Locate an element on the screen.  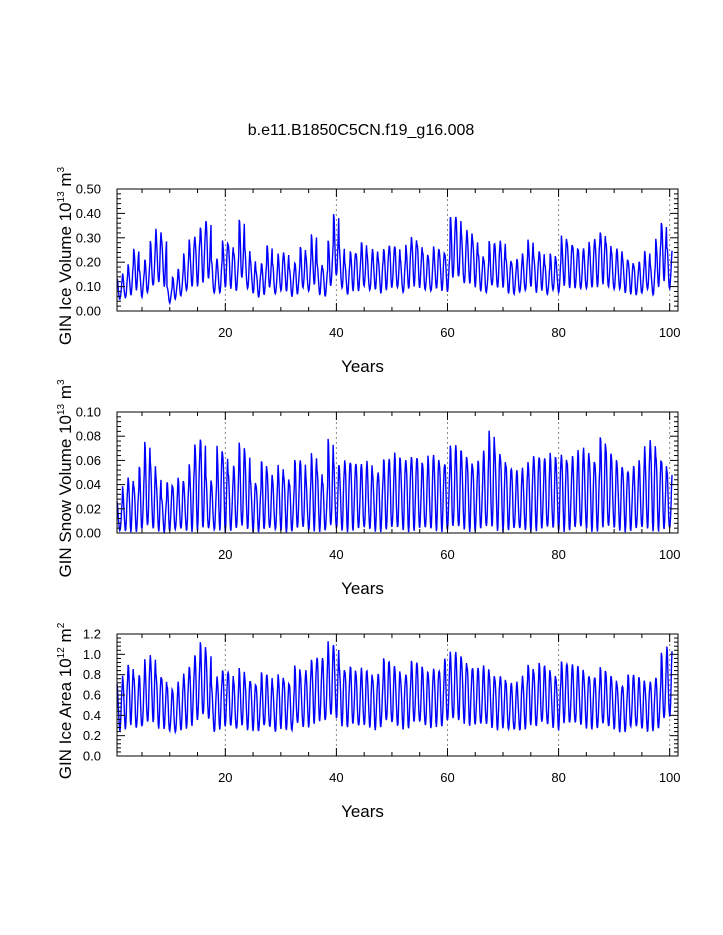
y-tick-label: 0.08 is located at coordinates (88, 436).